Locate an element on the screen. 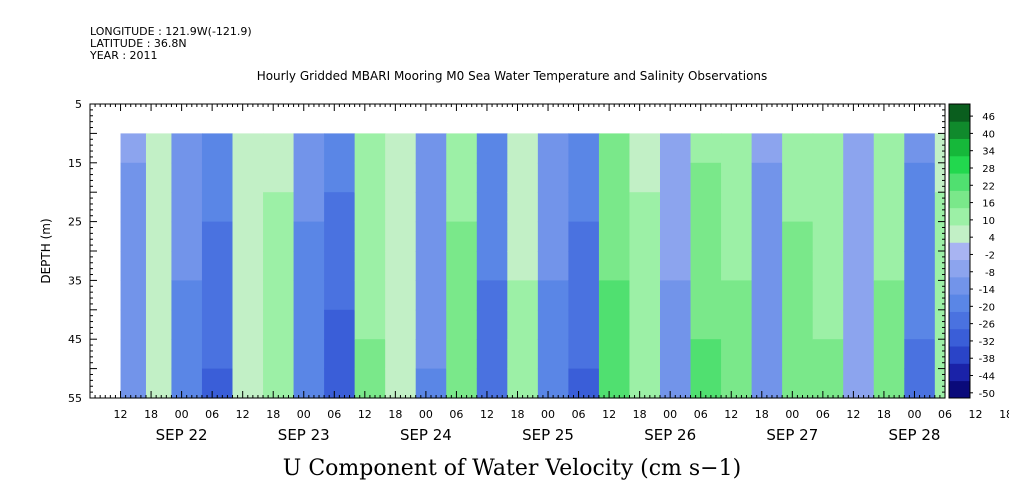  colorbar-label: -26 is located at coordinates (987, 325).